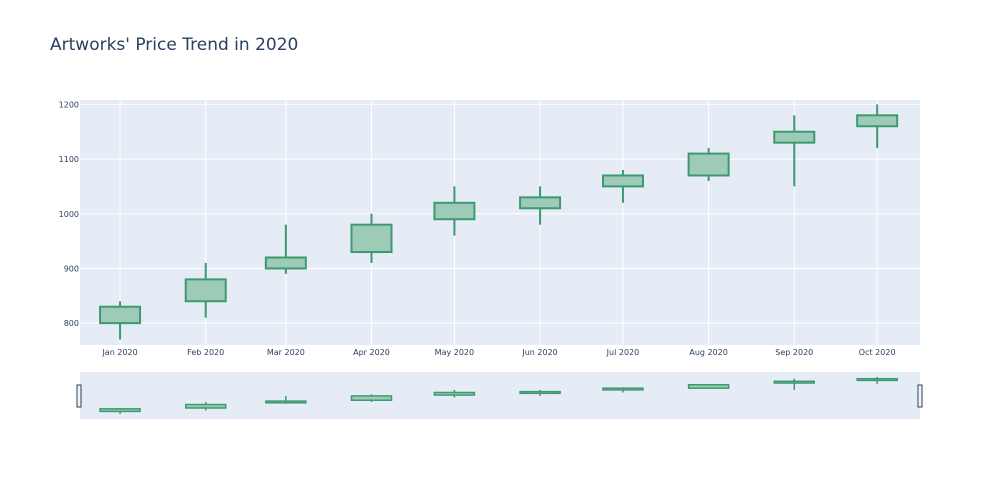 The height and width of the screenshot is (500, 1000). I want to click on y-tick-label: 1000, so click(69, 214).